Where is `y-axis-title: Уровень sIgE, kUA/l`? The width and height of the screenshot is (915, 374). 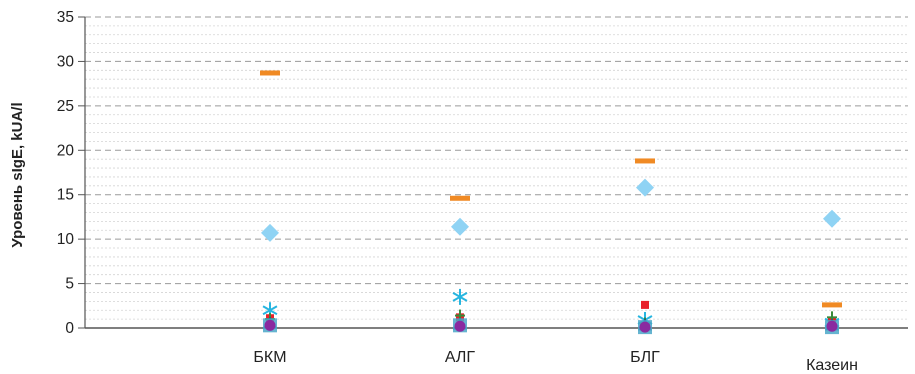
y-axis-title: Уровень sIgE, kUA/l is located at coordinates (17, 174).